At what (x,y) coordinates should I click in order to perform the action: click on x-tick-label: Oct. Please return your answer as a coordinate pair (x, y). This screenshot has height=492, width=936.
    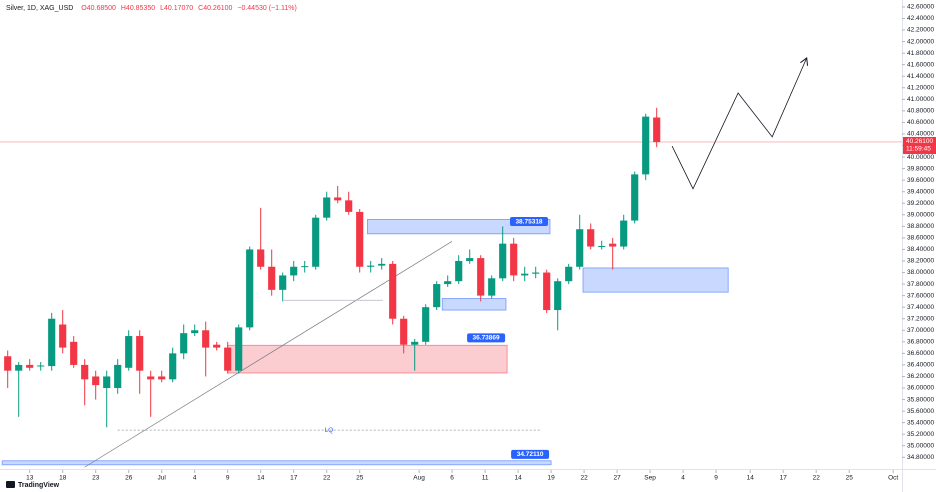
    Looking at the image, I should click on (893, 478).